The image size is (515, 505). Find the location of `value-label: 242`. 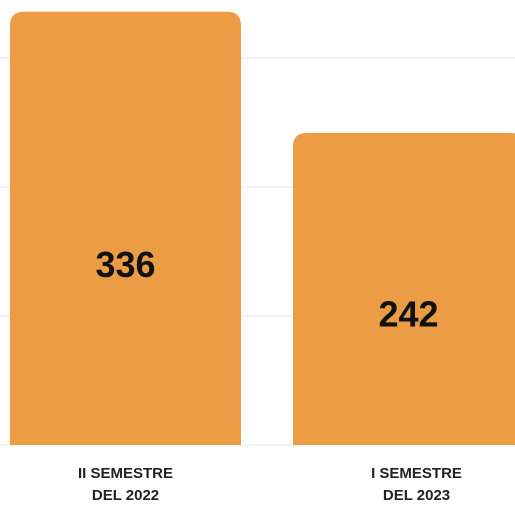

value-label: 242 is located at coordinates (408, 314).